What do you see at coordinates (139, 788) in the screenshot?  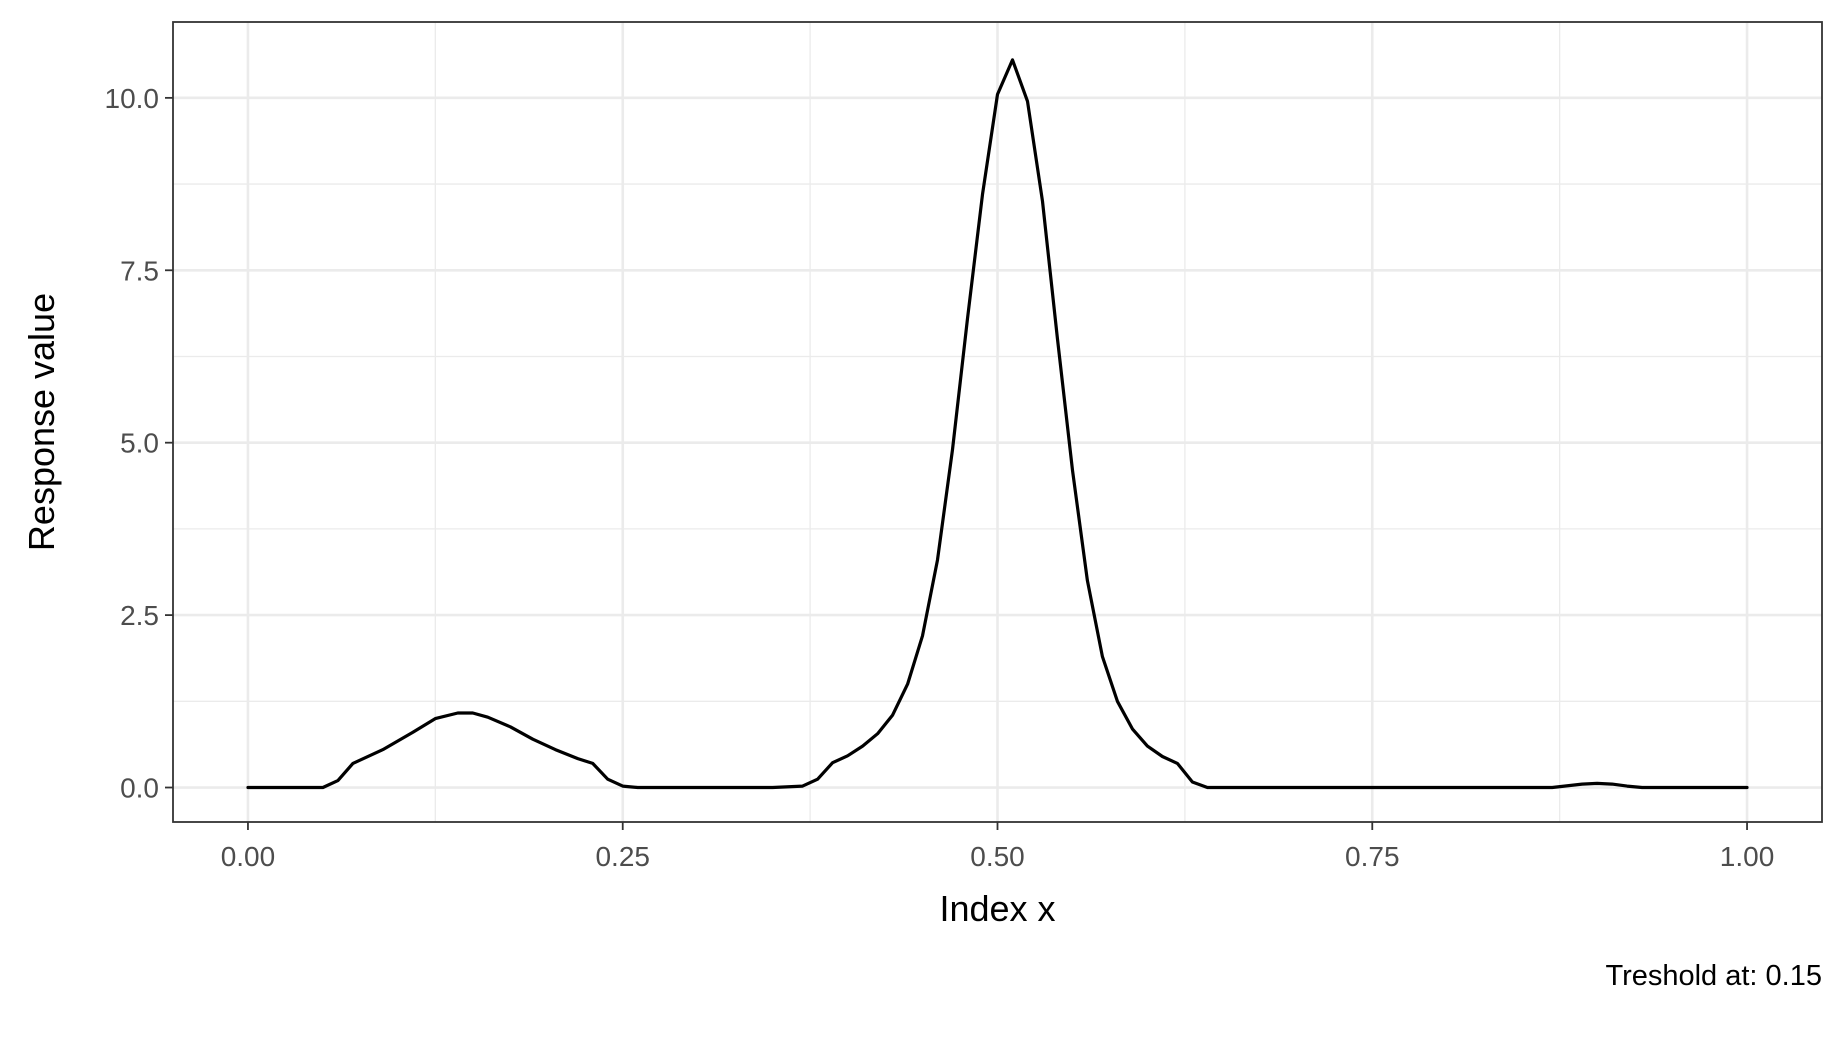 I see `y-tick-label: 0.0` at bounding box center [139, 788].